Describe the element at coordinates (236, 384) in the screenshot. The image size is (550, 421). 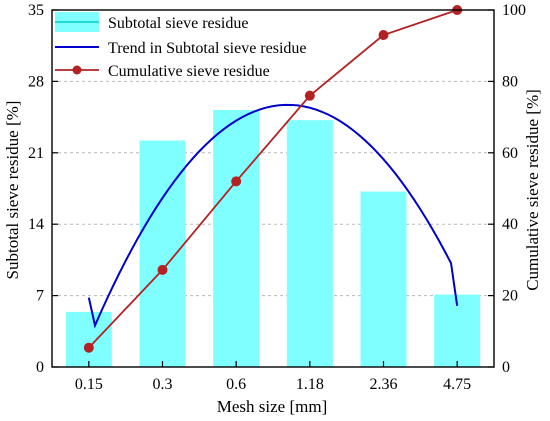
I see `x-tick-label: 0.6` at that location.